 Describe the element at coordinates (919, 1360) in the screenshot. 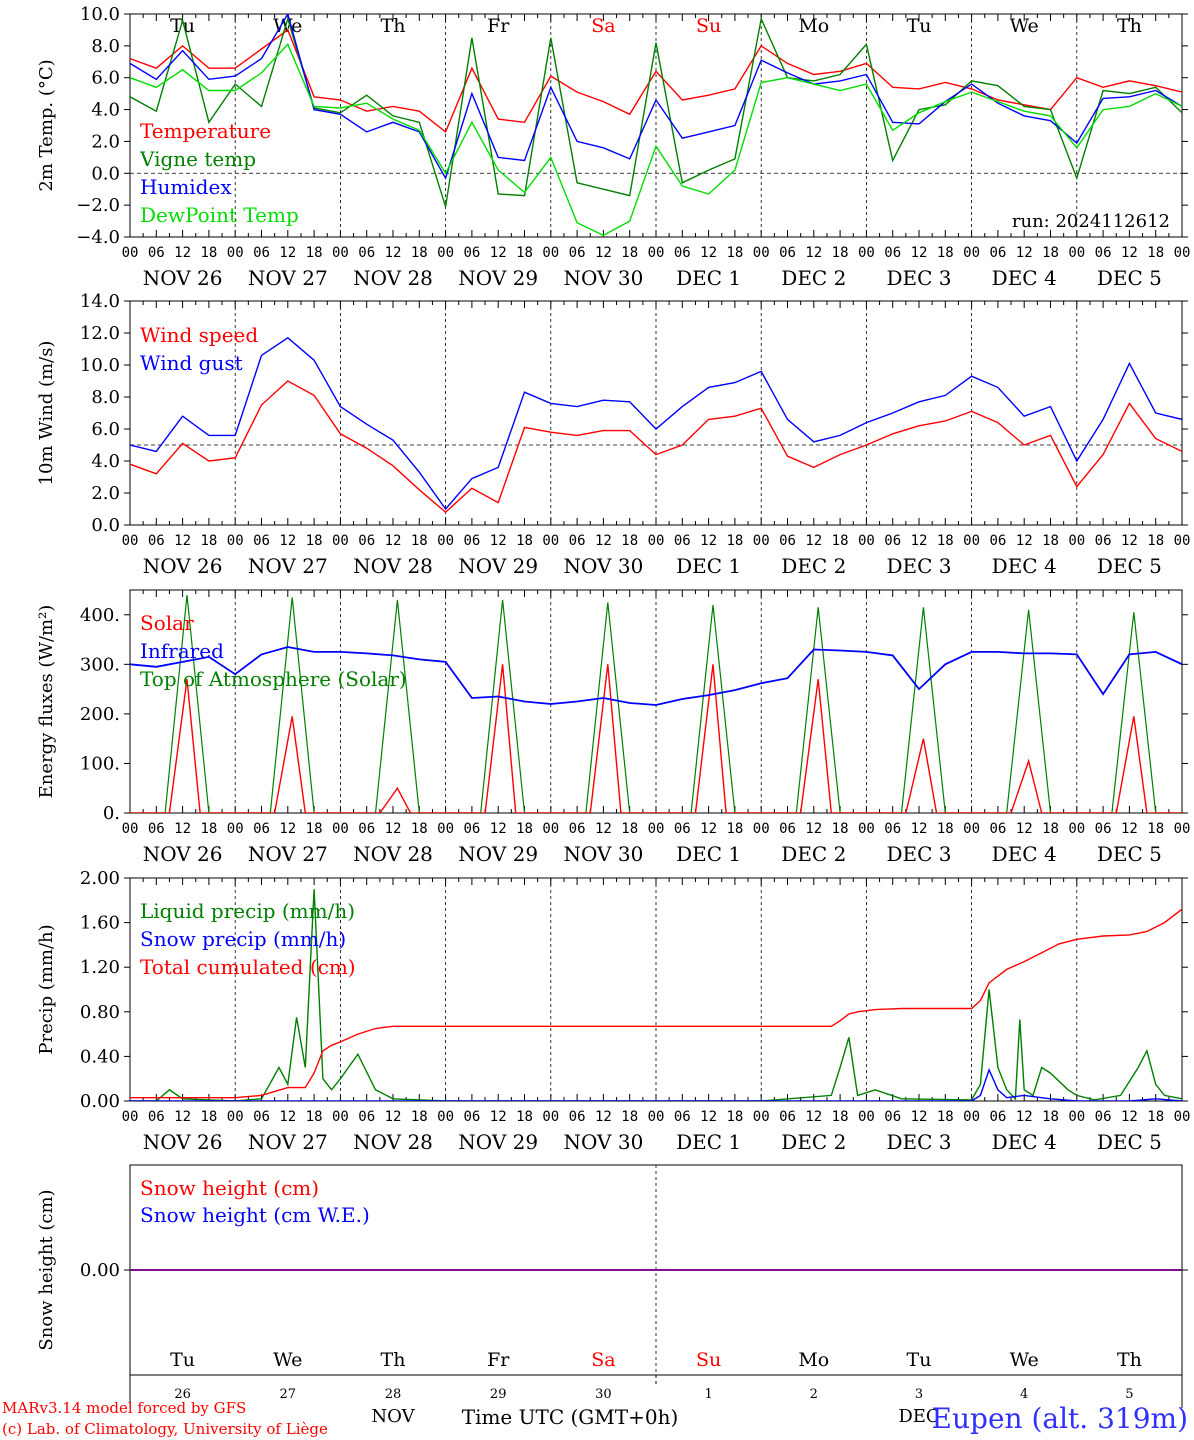

I see `bottom-weekday-label: Tu` at that location.